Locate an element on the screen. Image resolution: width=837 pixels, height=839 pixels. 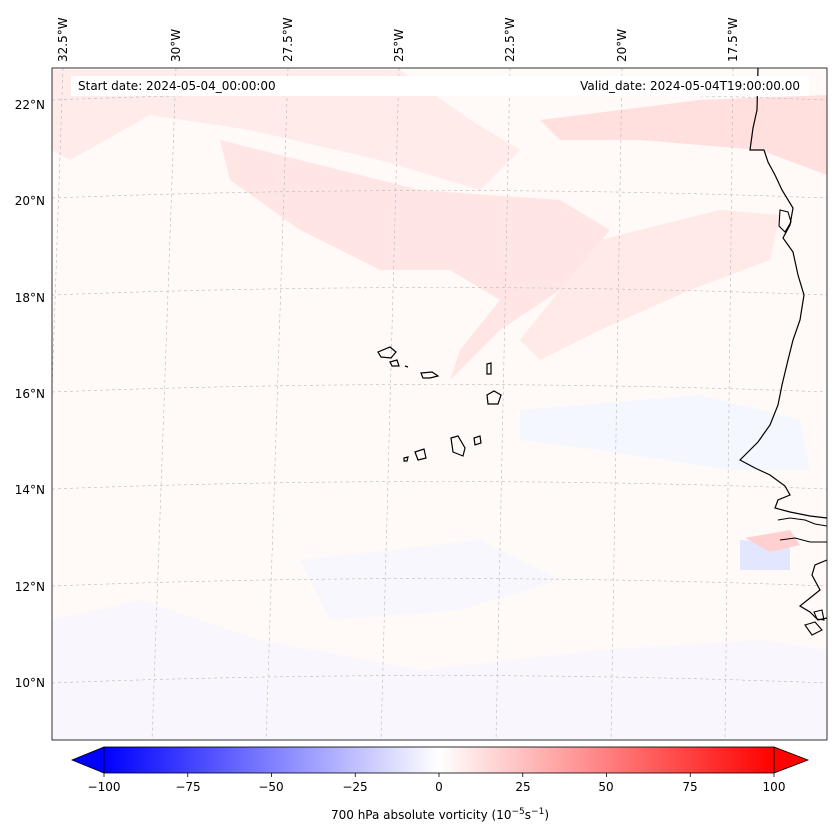
island-sao-vicente is located at coordinates (394, 363).